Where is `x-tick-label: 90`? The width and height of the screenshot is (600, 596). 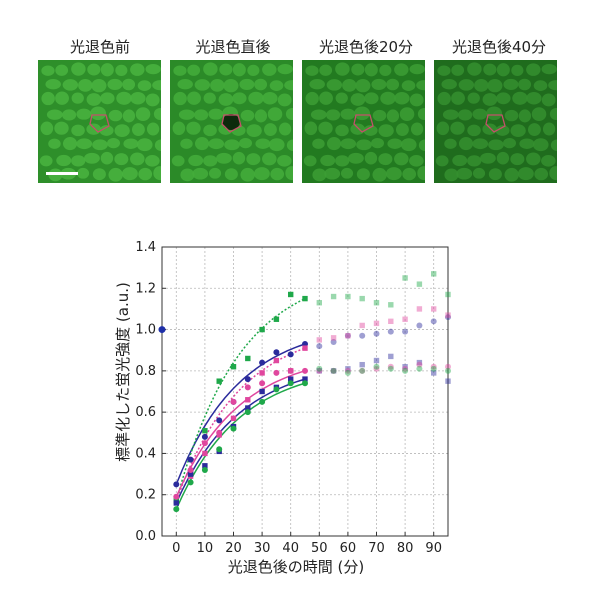 x-tick-label: 90 is located at coordinates (433, 548).